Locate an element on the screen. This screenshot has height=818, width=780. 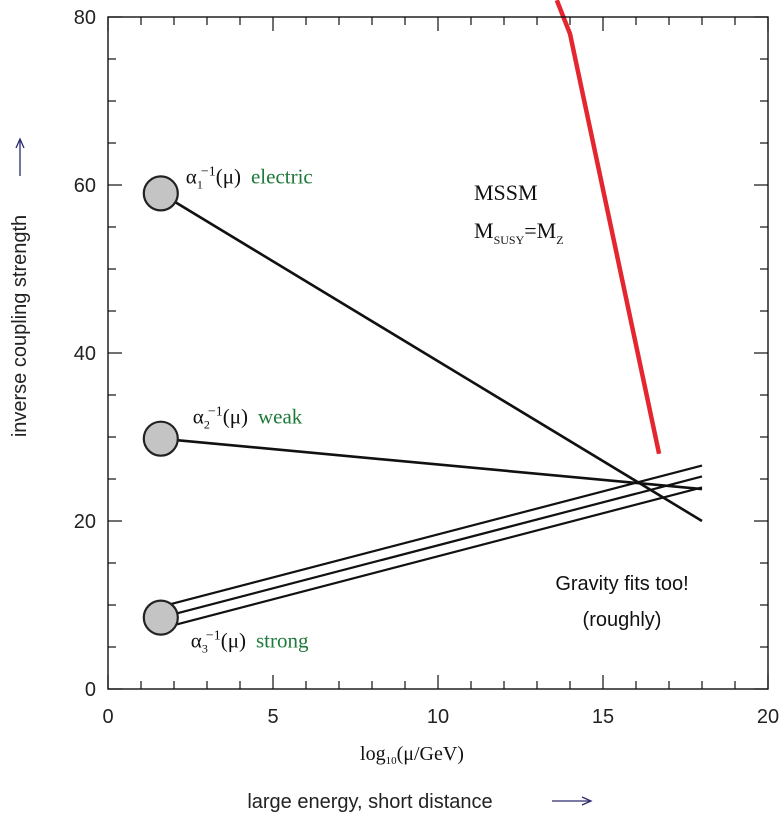
energy-arrow-icon is located at coordinates (572, 801).